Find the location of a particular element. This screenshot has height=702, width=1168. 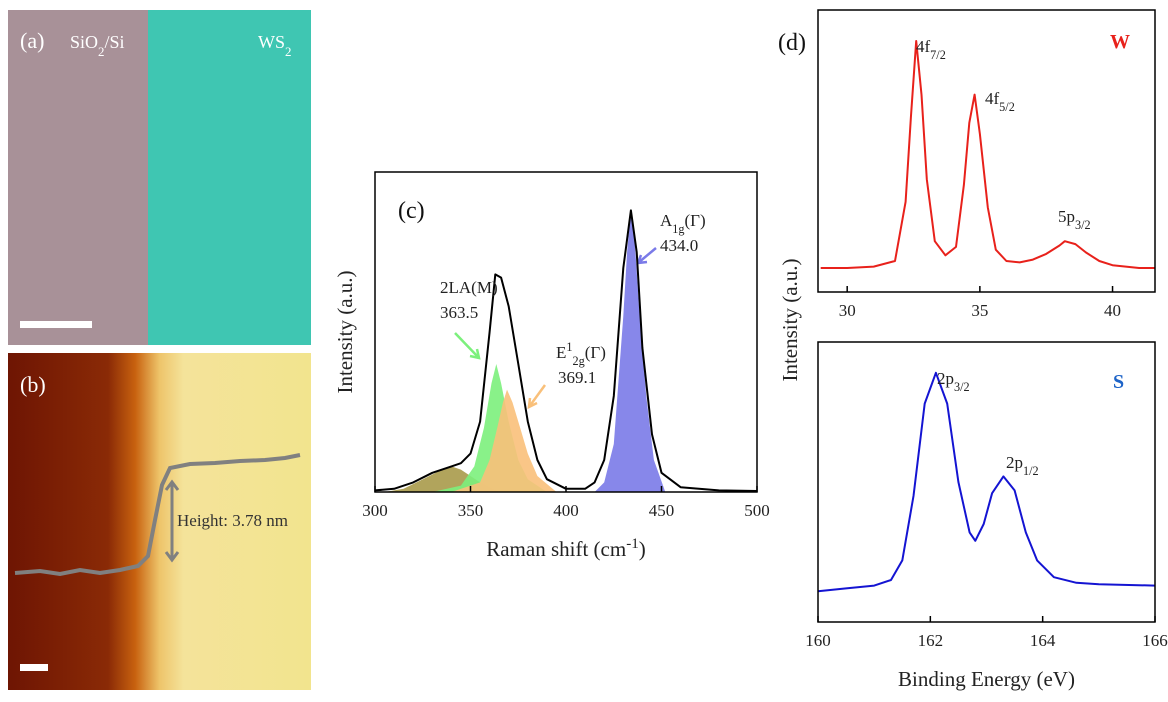

peak-label: 363.5 is located at coordinates (459, 312).